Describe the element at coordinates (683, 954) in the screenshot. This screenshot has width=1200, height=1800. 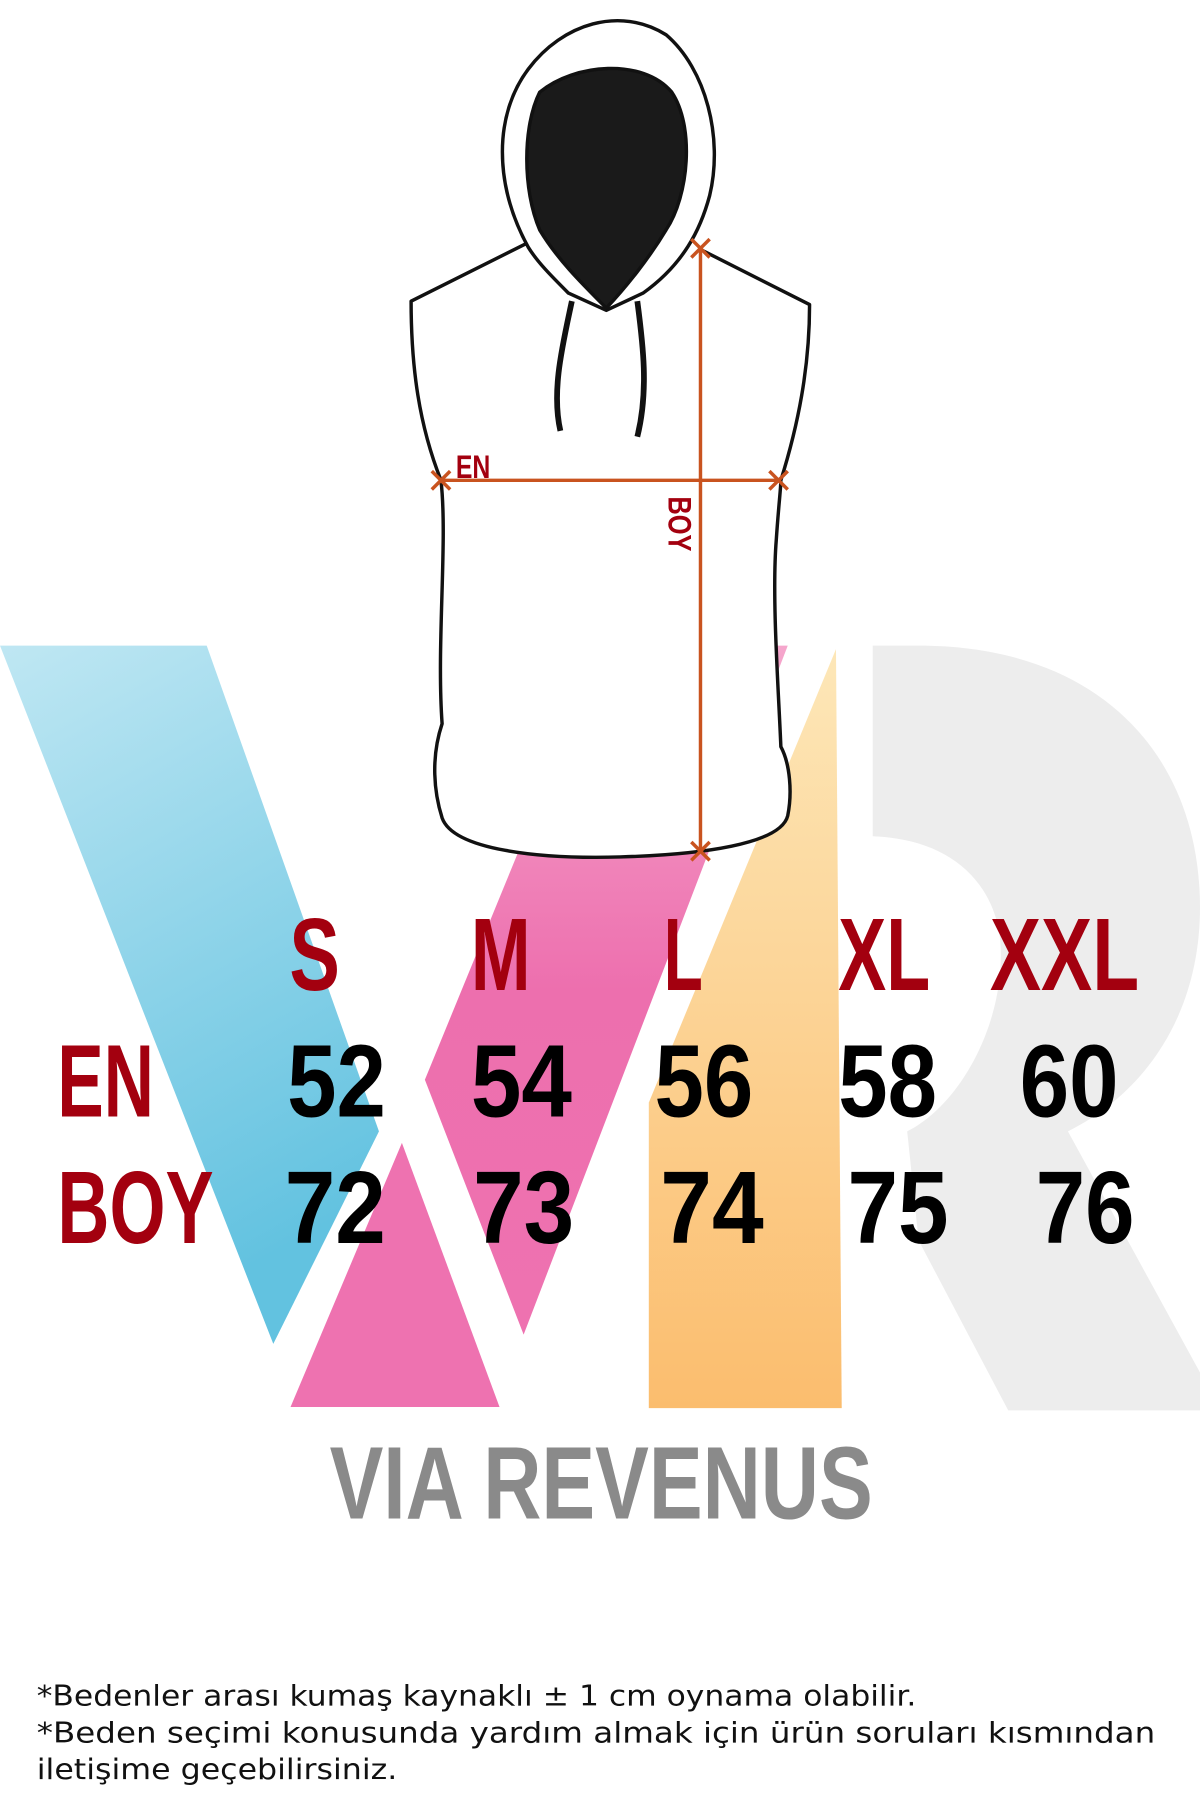
I see `size-header-l: L` at that location.